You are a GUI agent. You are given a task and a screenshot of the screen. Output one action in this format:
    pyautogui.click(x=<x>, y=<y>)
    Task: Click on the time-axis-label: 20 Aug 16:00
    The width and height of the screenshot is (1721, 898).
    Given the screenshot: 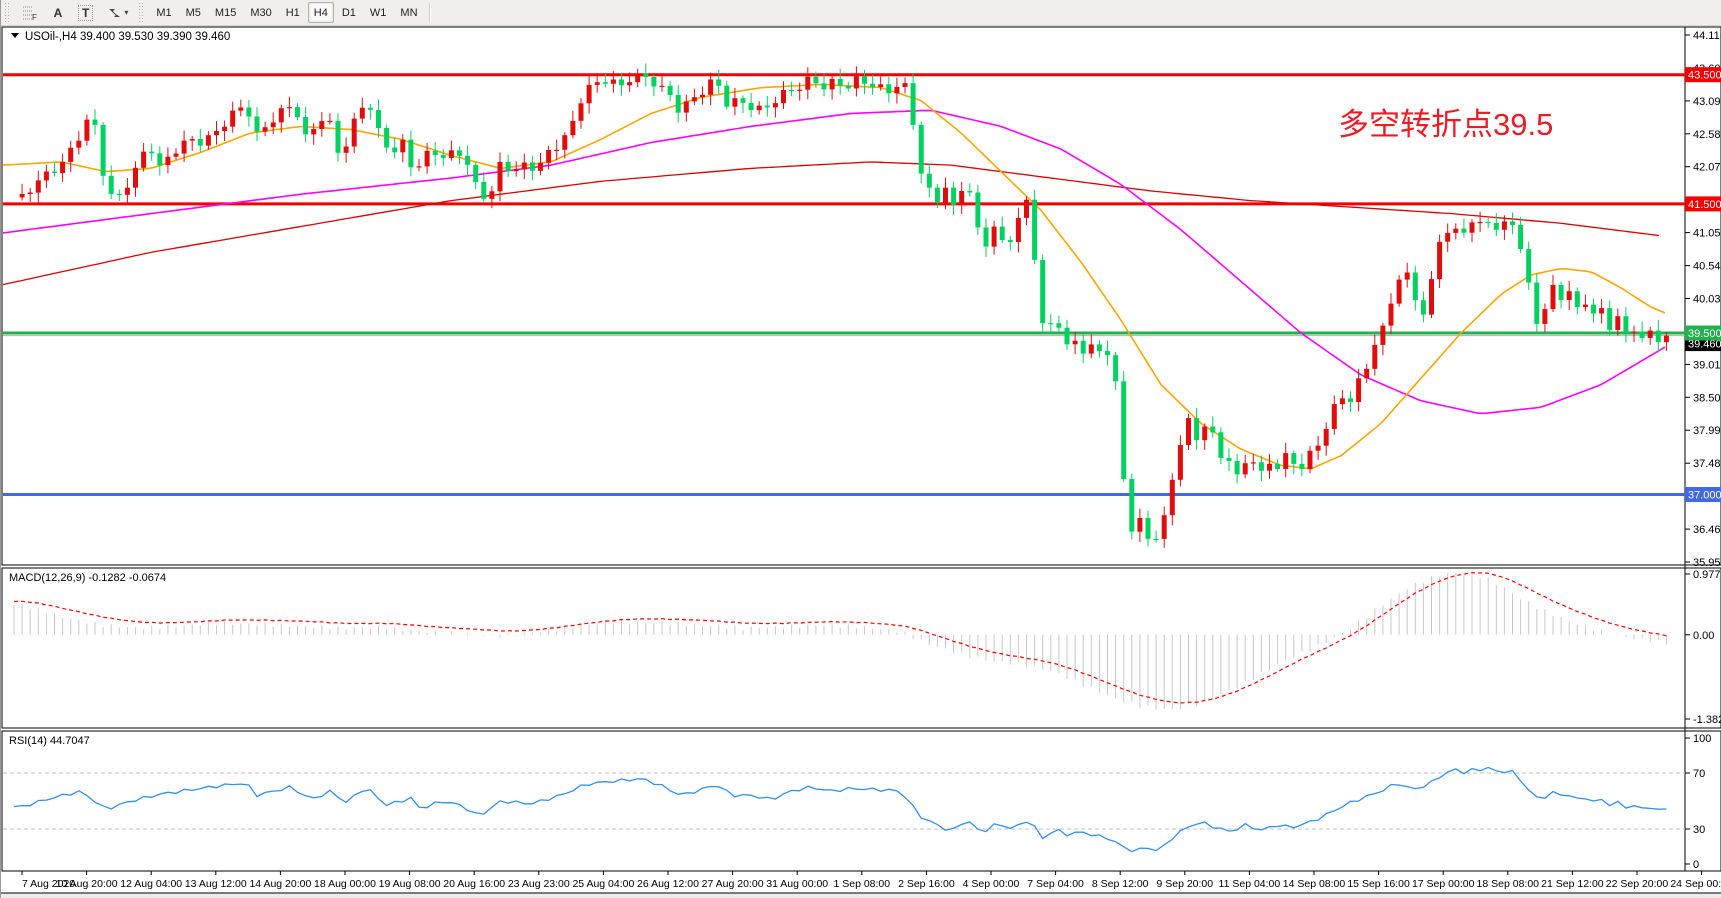 What is the action you would take?
    pyautogui.click(x=474, y=884)
    